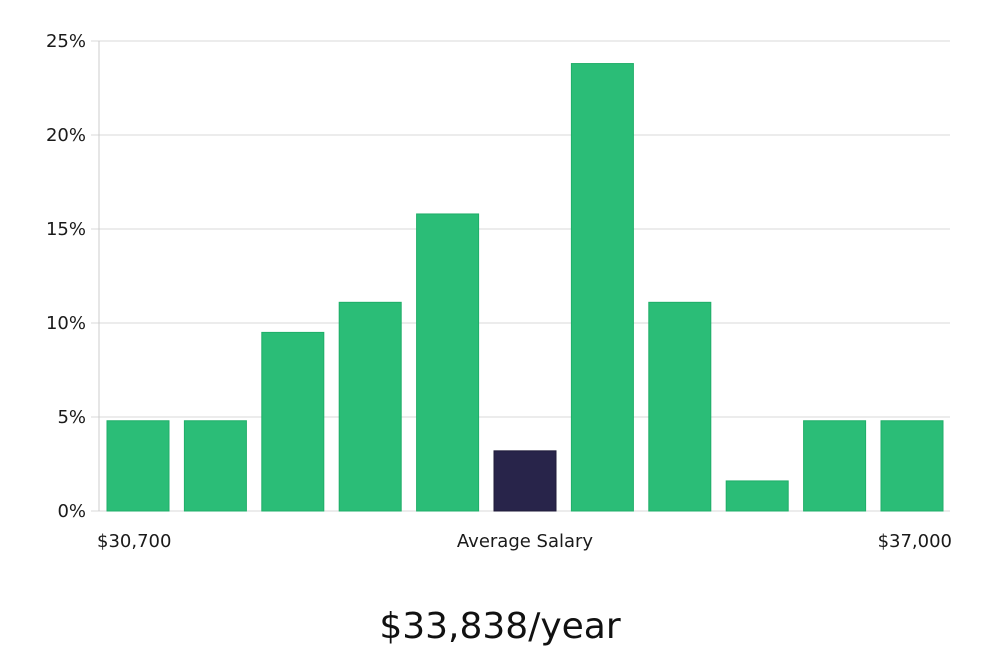 This screenshot has width=1000, height=660. I want to click on y-tick-label: 20%, so click(66, 135).